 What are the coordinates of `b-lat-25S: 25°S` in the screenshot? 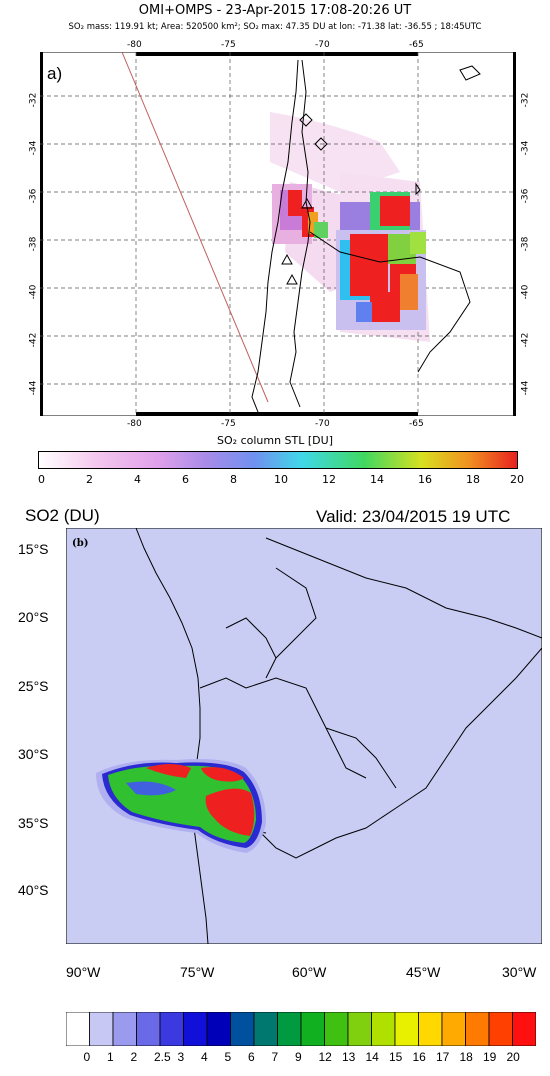 It's located at (33, 686).